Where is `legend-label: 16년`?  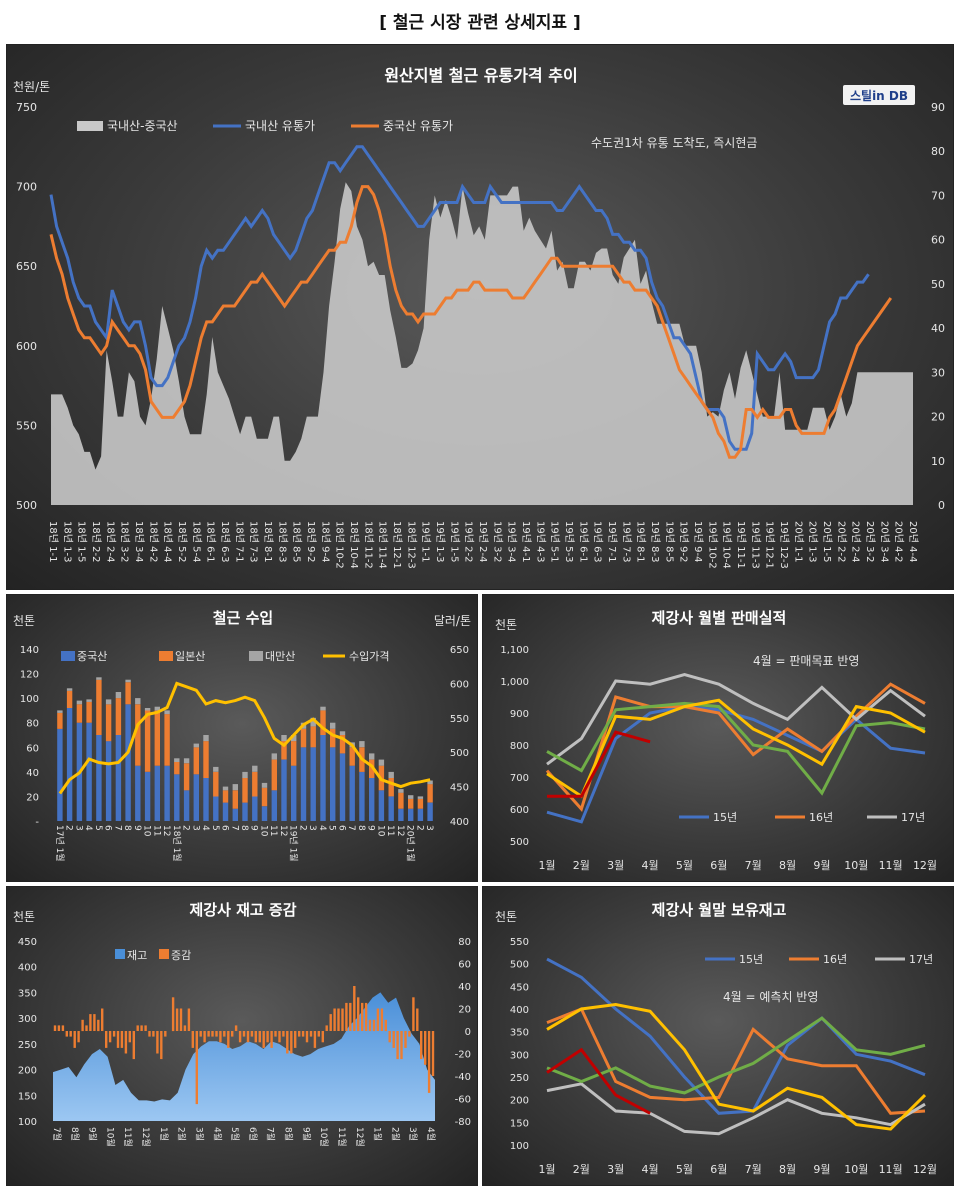 legend-label: 16년 is located at coordinates (835, 959).